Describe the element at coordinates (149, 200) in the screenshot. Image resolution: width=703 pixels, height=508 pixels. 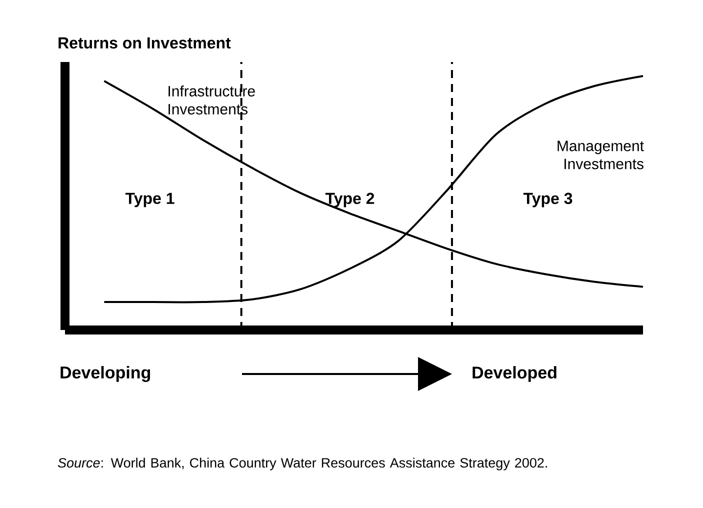
I see `annotation: Type 1` at that location.